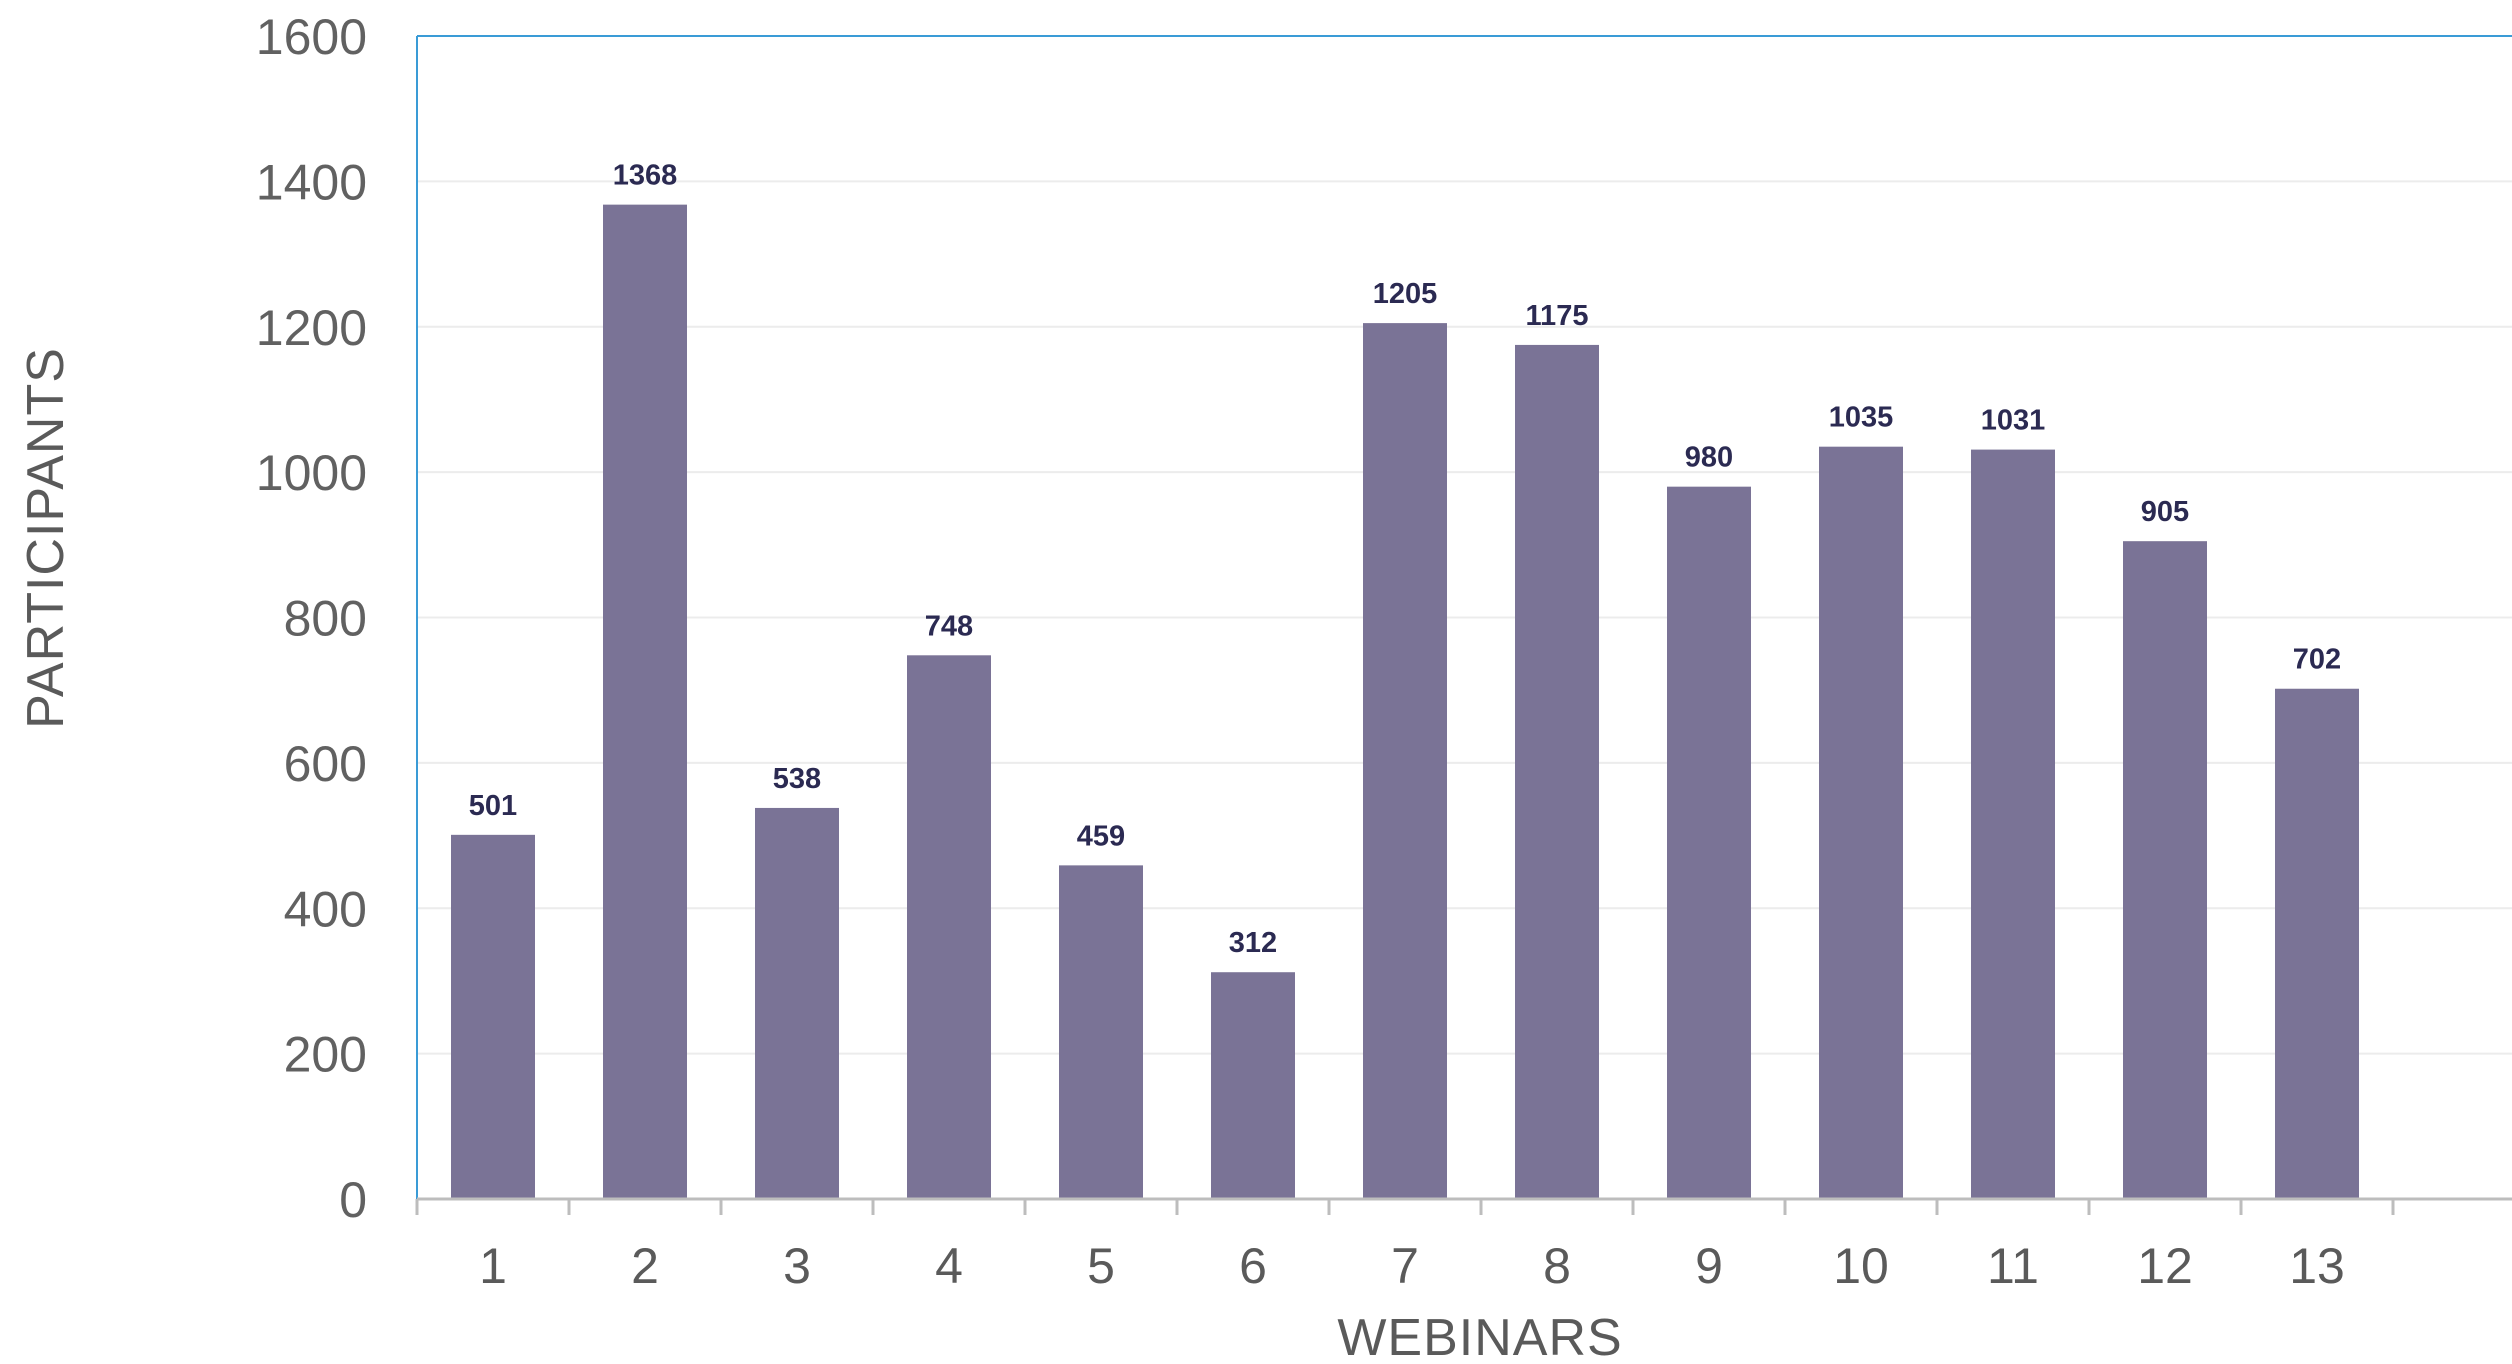 The image size is (2512, 1364). I want to click on data-label: 501, so click(493, 806).